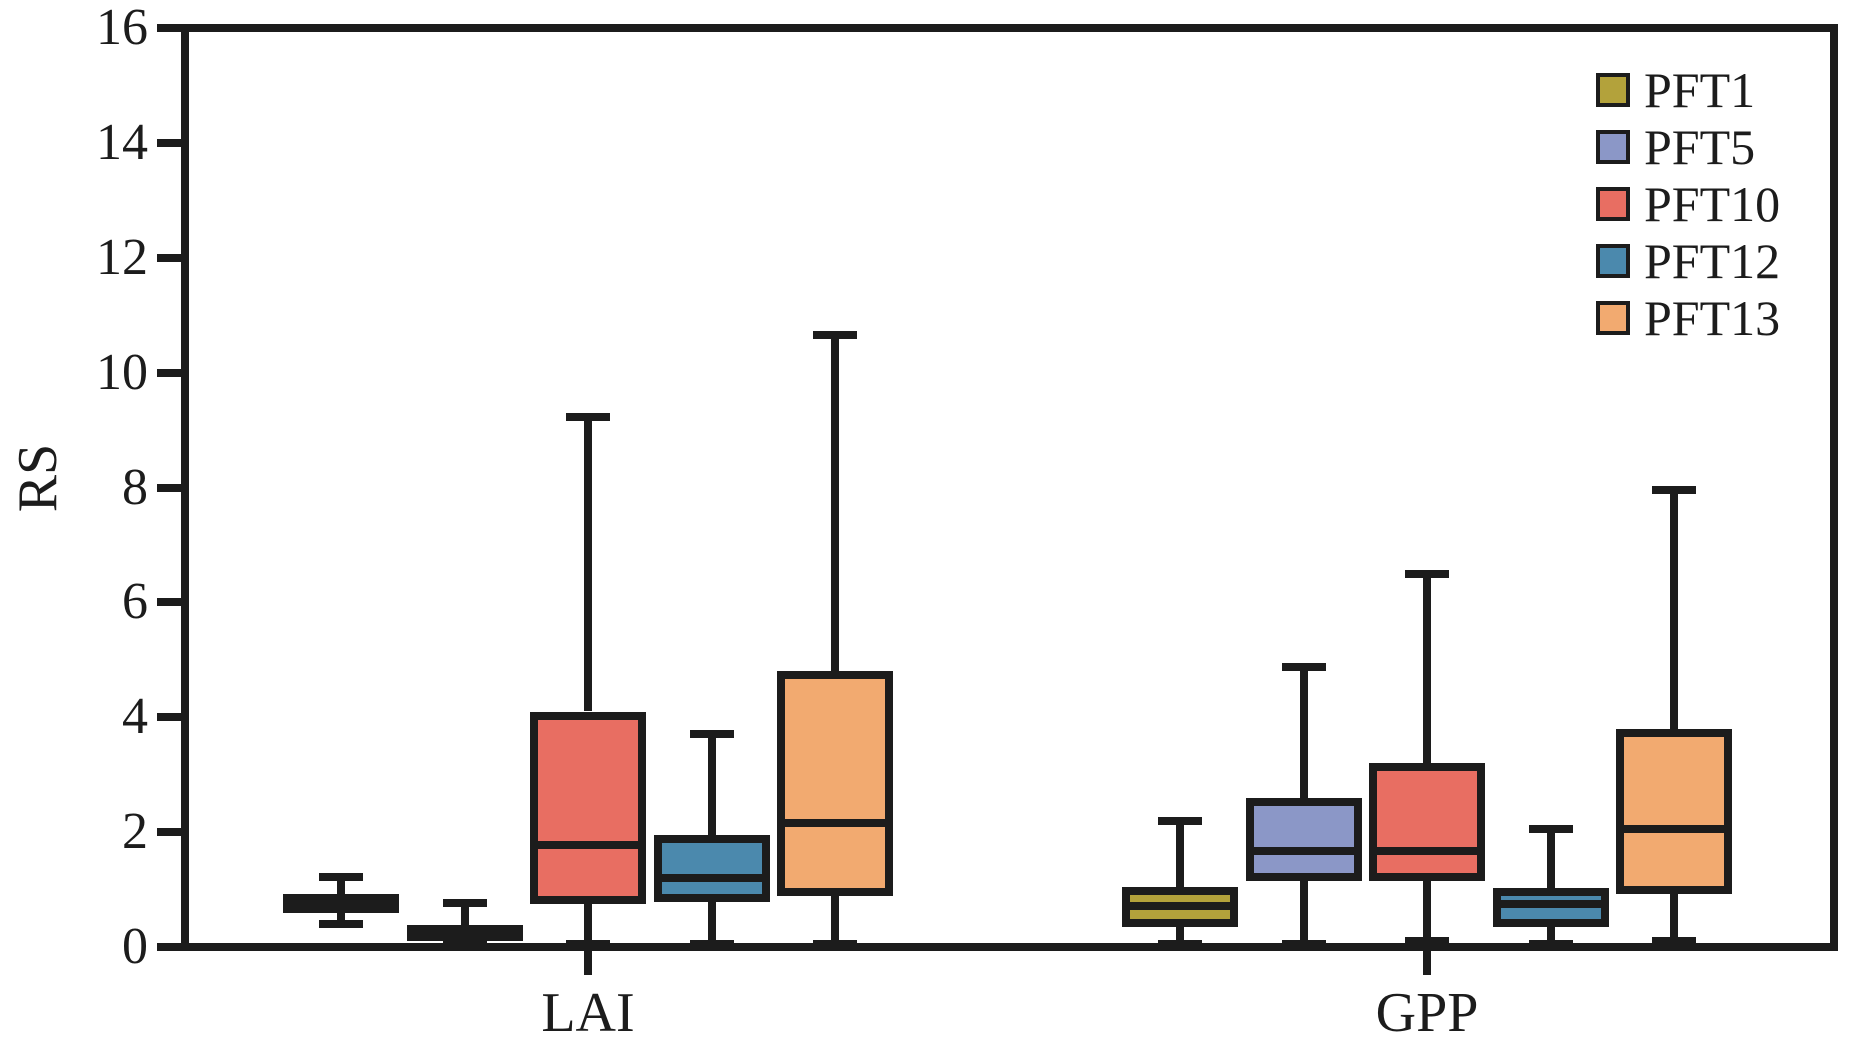 The height and width of the screenshot is (1060, 1864). What do you see at coordinates (588, 963) in the screenshot?
I see `x-tick-LAI` at bounding box center [588, 963].